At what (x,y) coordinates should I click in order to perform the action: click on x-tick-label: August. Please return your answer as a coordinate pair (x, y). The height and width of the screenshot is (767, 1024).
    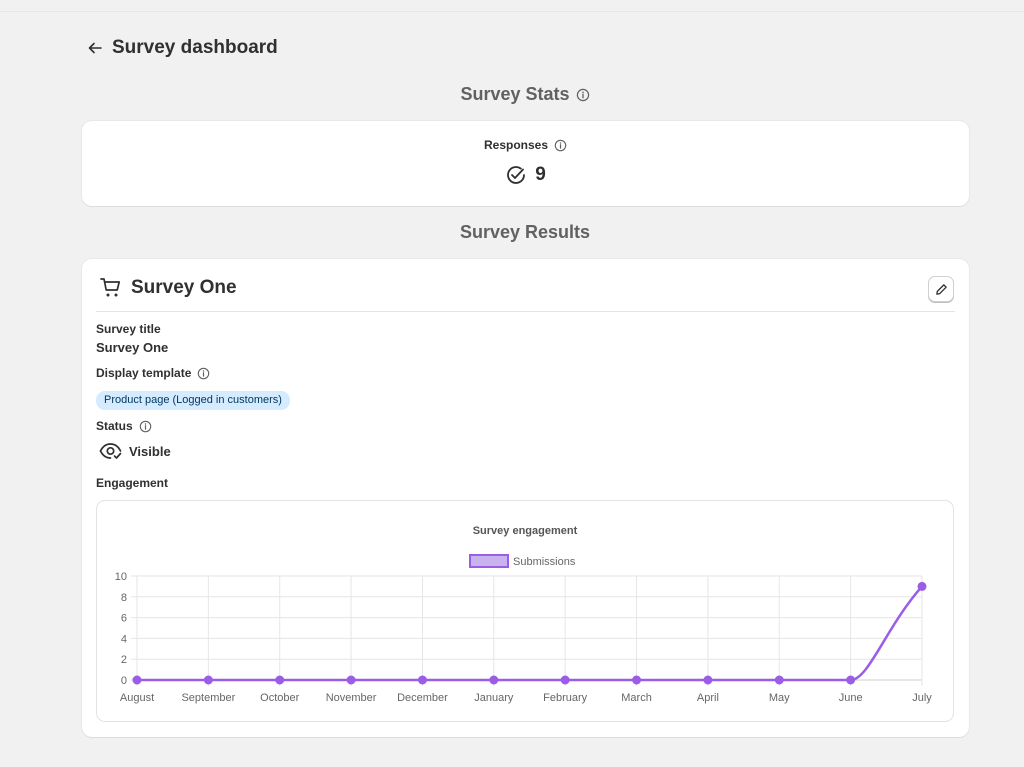
    Looking at the image, I should click on (137, 698).